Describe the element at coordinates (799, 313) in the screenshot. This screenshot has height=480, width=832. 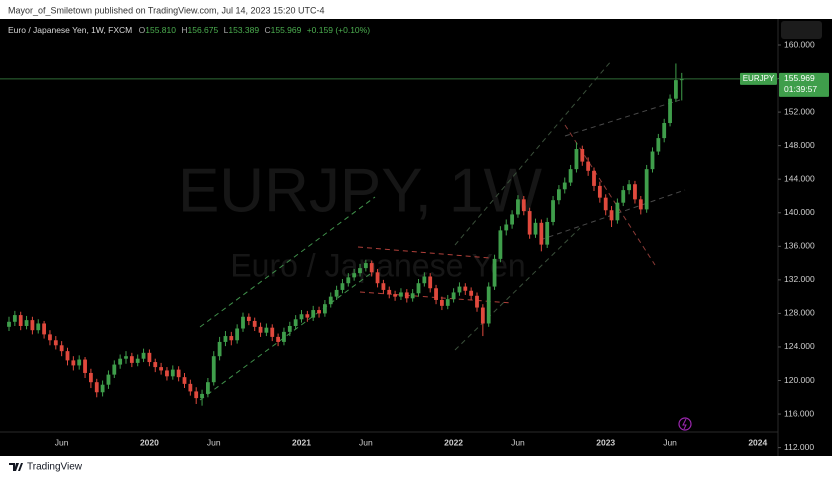
I see `y-tick-label: 128.000` at that location.